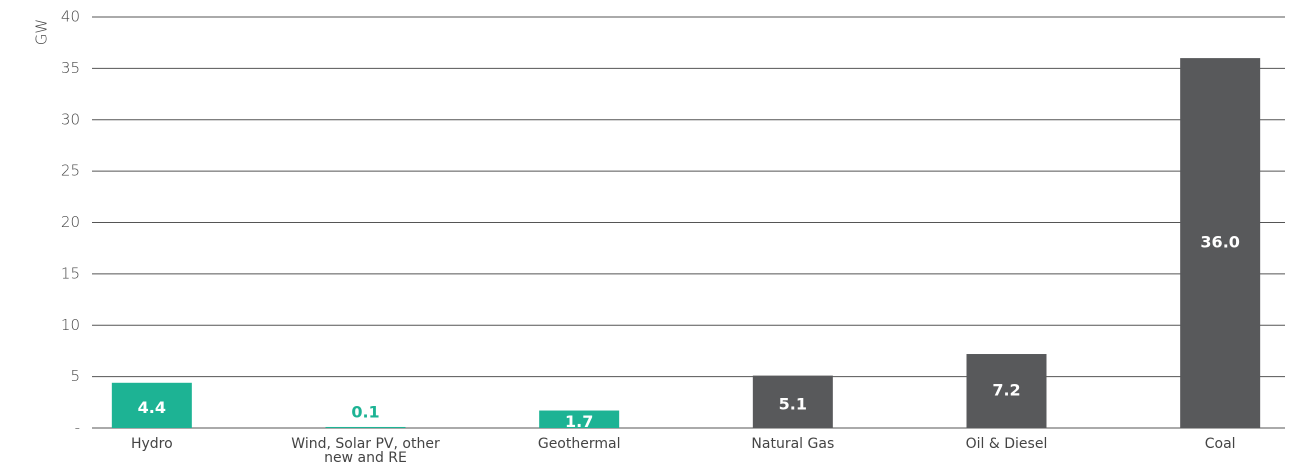  Describe the element at coordinates (152, 407) in the screenshot. I see `data-label: 4.4` at that location.